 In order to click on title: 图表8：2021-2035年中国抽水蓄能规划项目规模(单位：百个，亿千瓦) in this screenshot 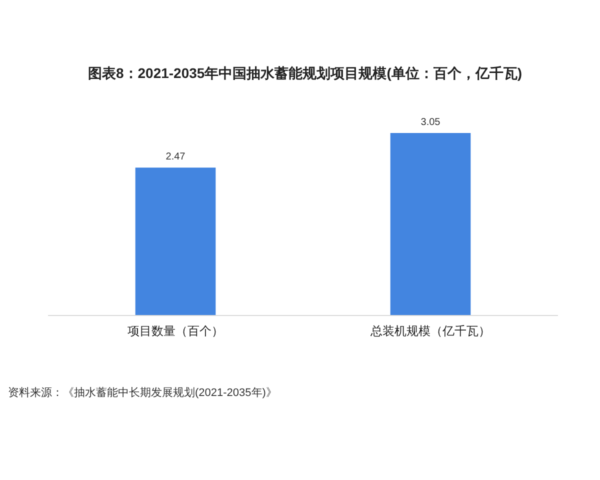, I will do `click(305, 73)`.